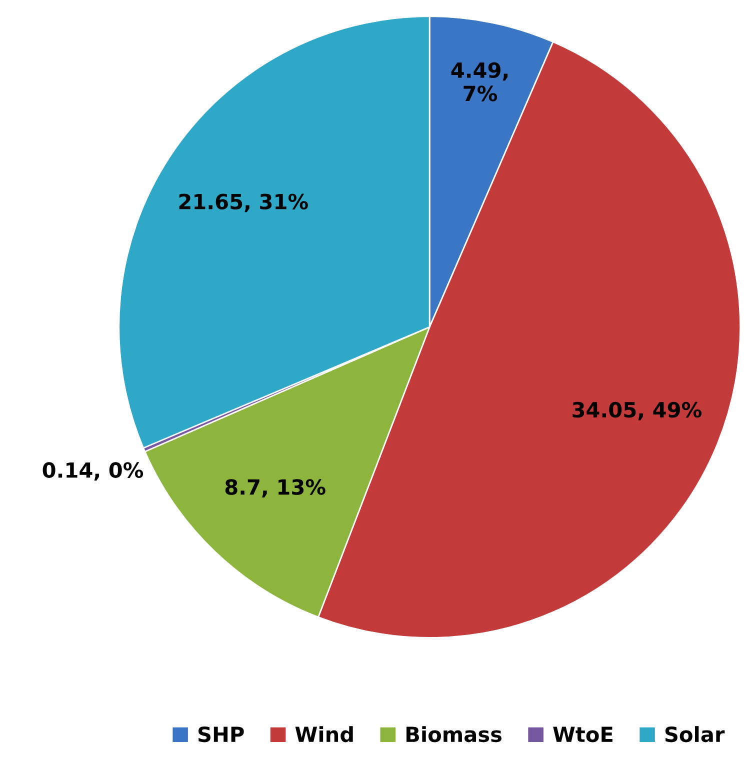  I want to click on legend-label: Wind, so click(324, 734).